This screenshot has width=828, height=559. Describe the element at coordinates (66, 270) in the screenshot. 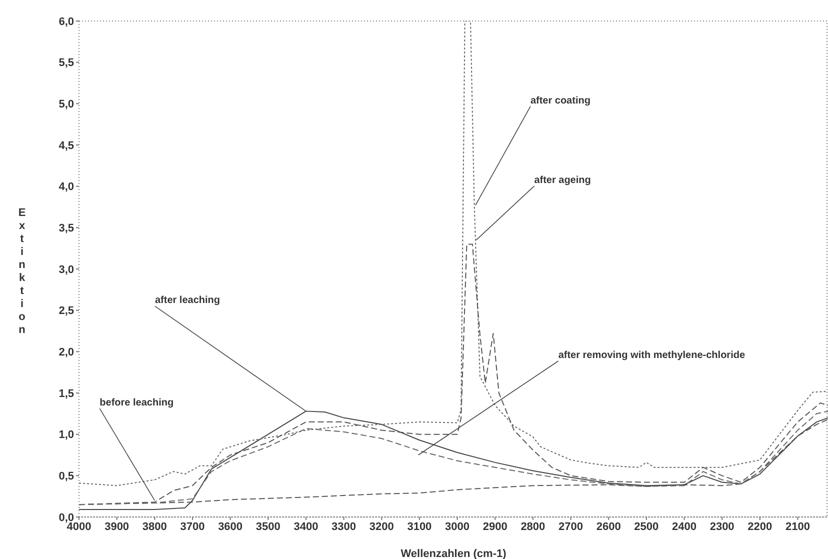

I see `y-tick-label: 3,0` at that location.